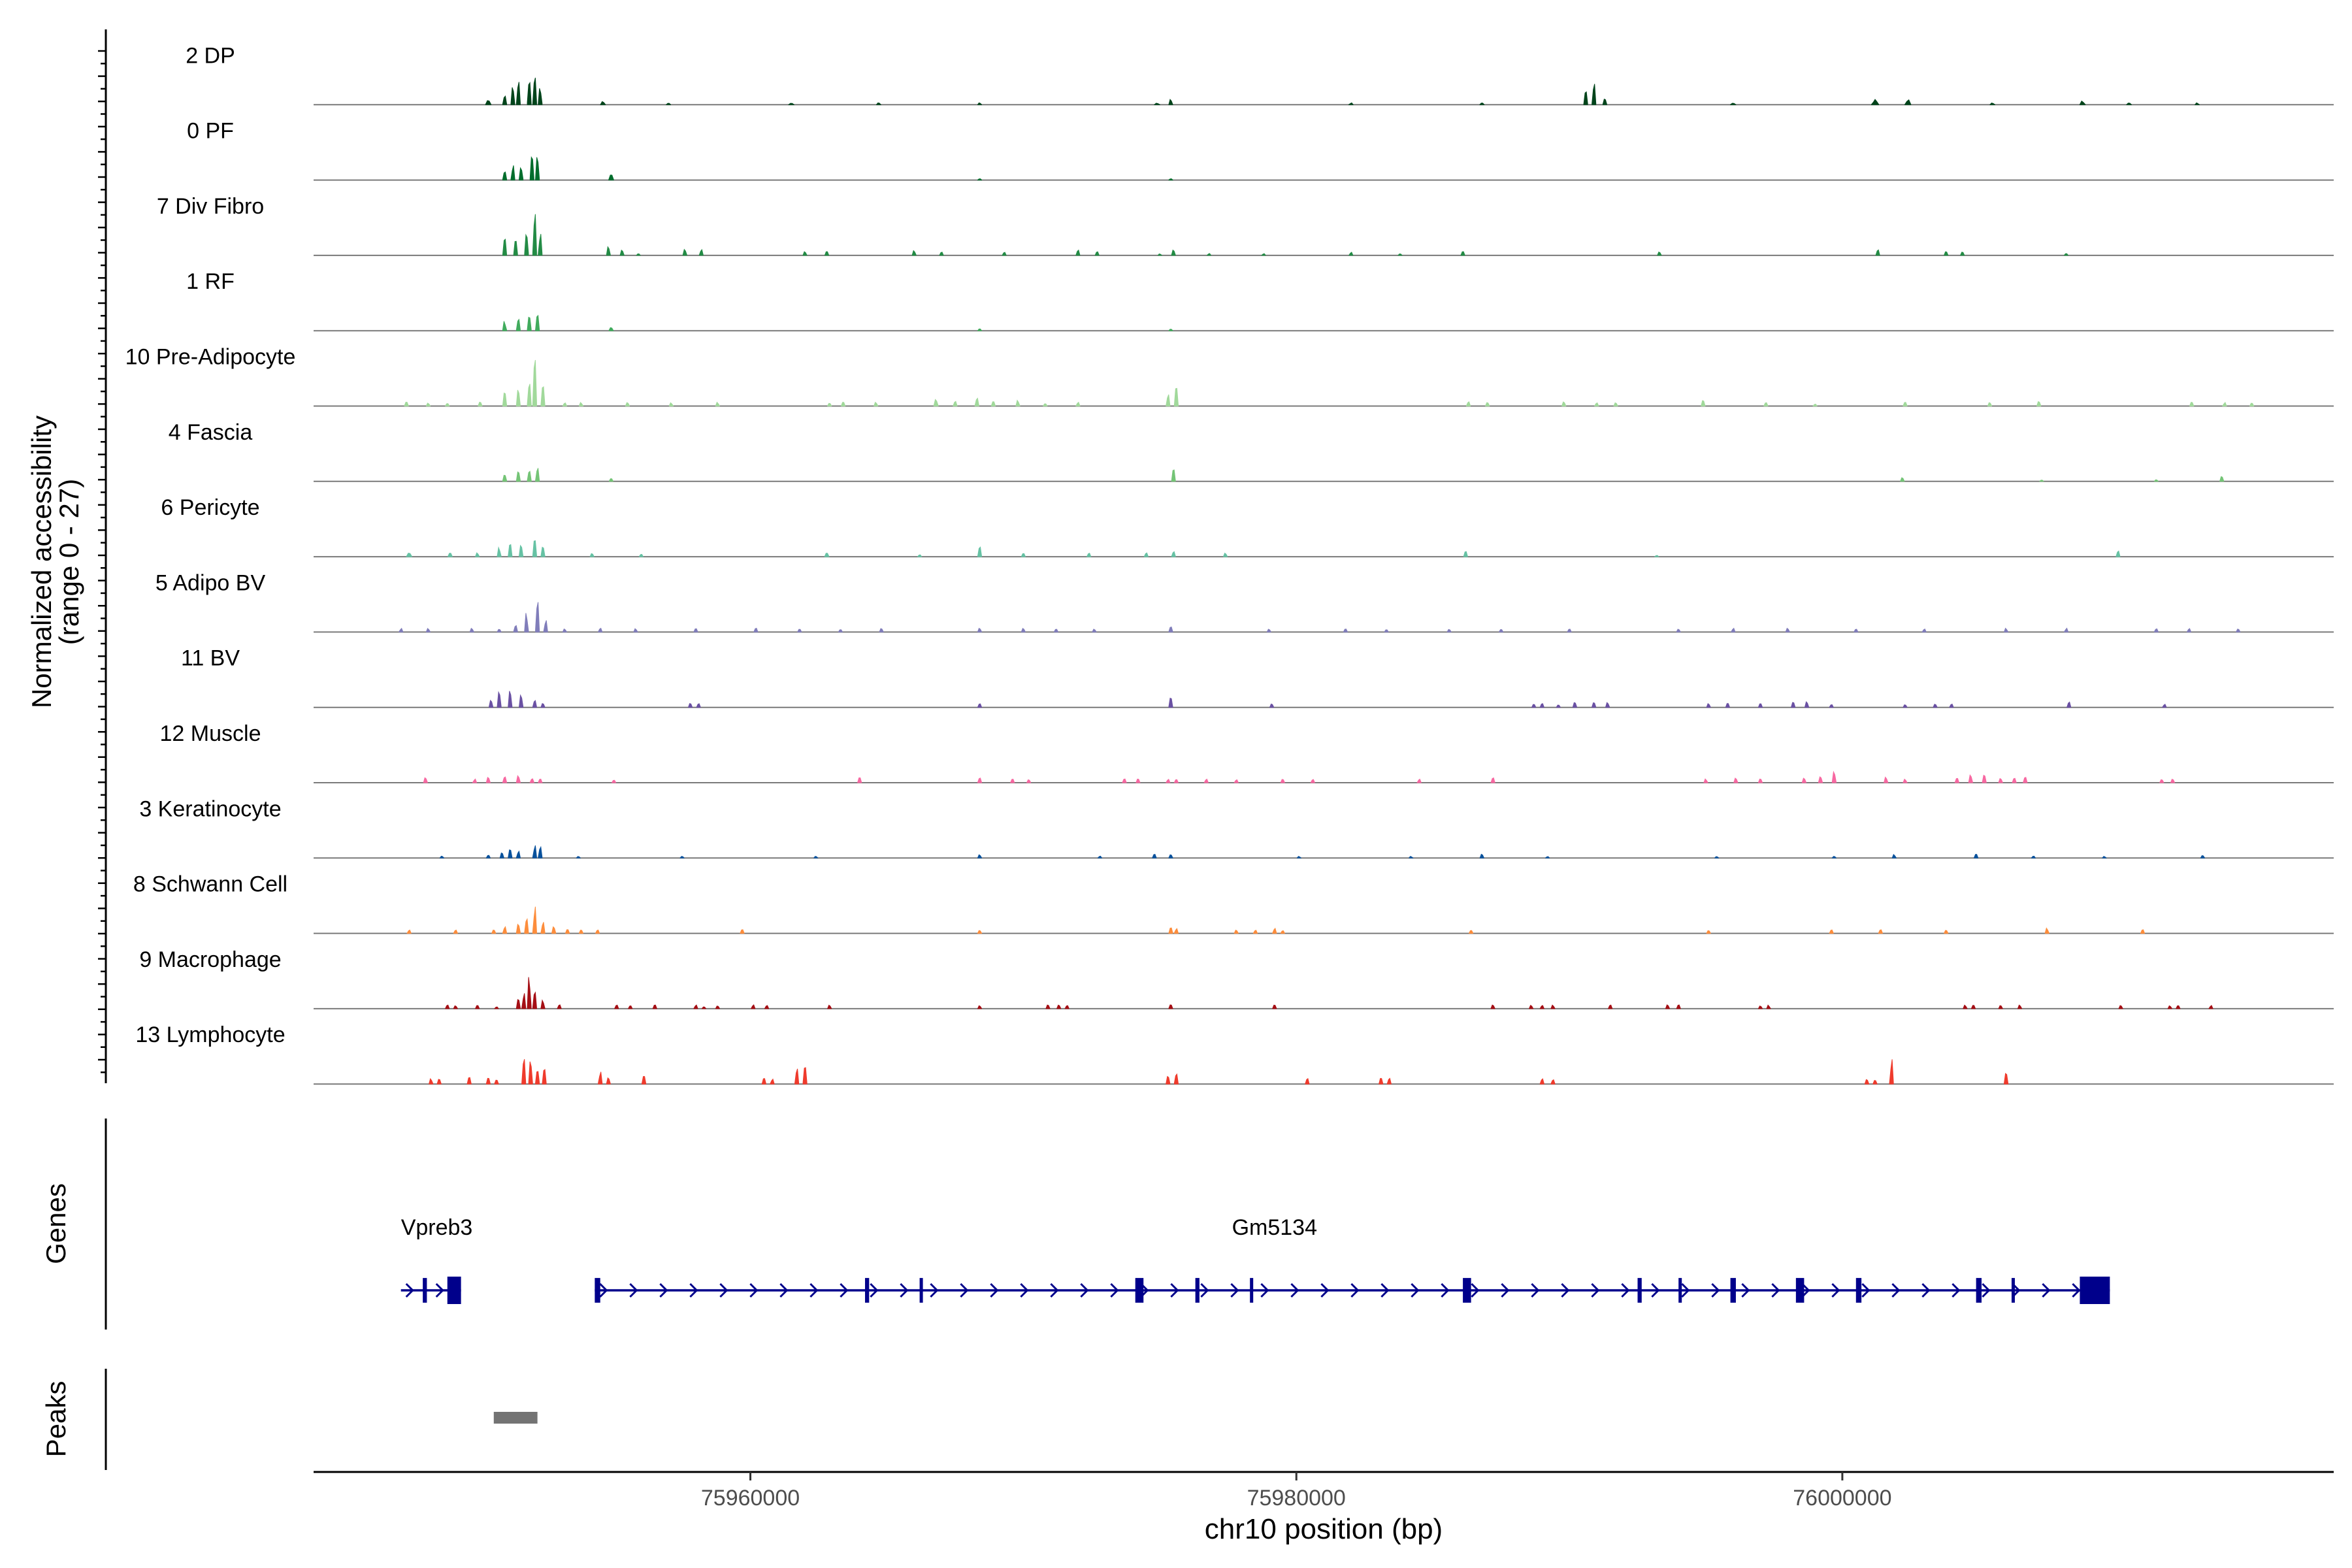 The height and width of the screenshot is (1568, 2352). I want to click on track-label: 5 Adipo BV, so click(210, 582).